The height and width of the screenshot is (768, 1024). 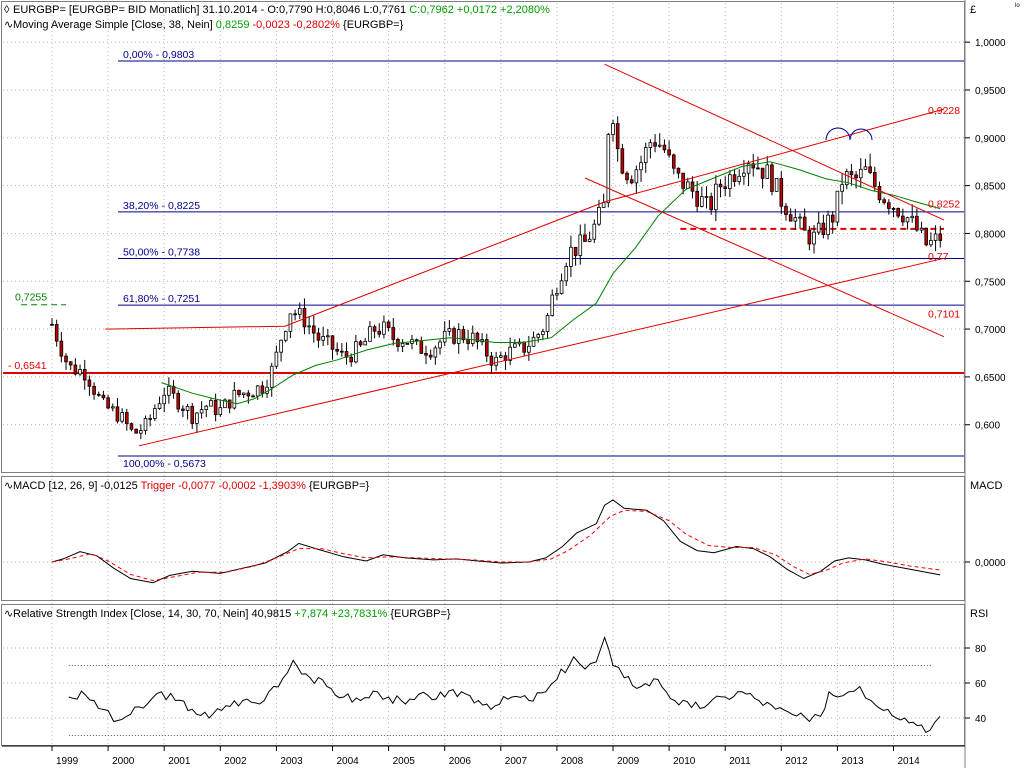 I want to click on x-tick-label: 2000, so click(x=123, y=761).